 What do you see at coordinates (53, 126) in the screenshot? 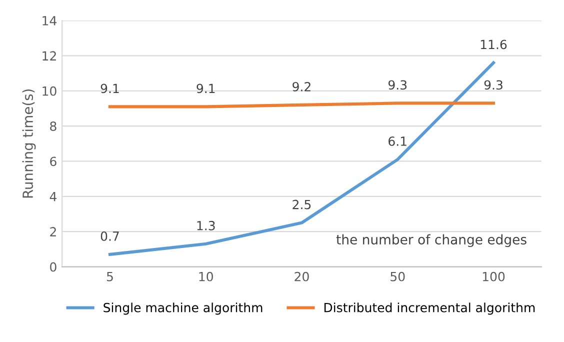
I see `y-tick-label: 8` at bounding box center [53, 126].